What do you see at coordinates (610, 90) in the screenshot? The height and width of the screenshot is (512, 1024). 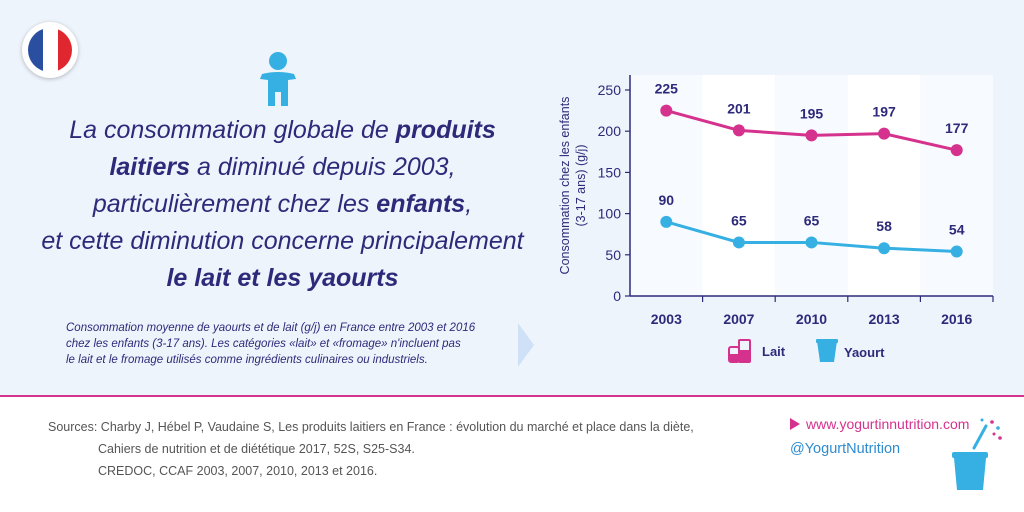 I see `y-tick-label: 250` at bounding box center [610, 90].